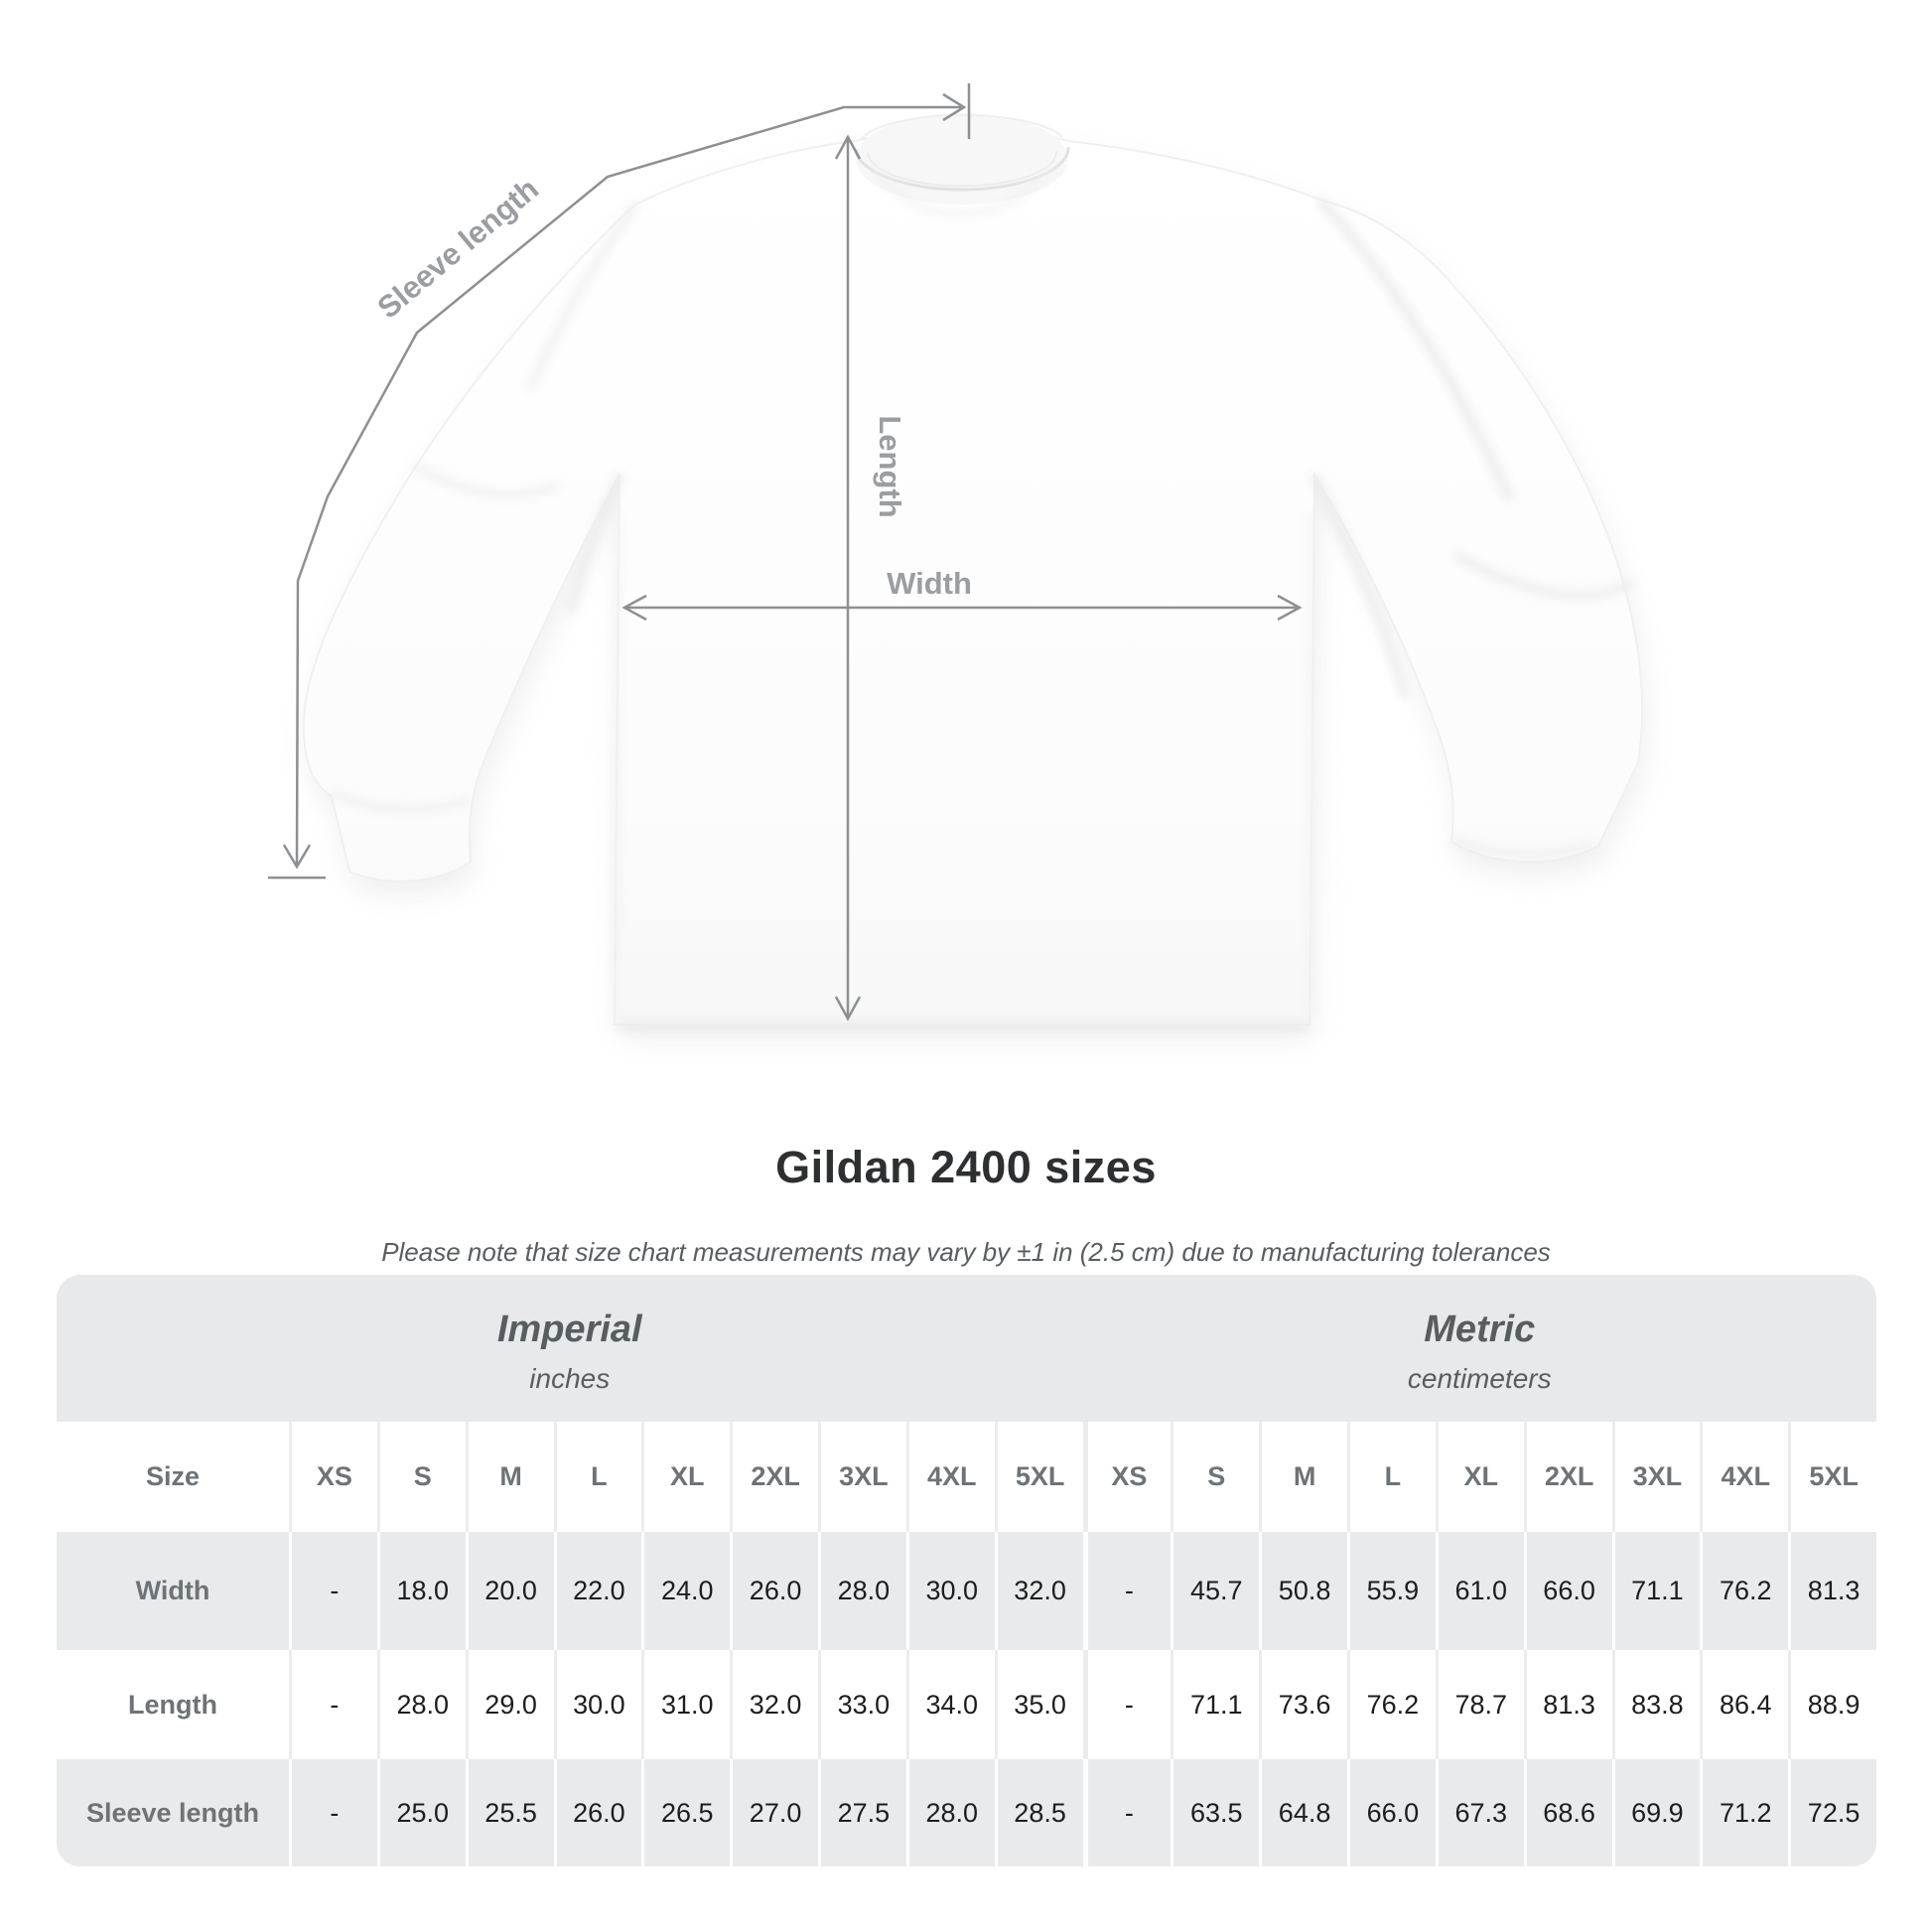 The image size is (1932, 1932). I want to click on value-width-metric-s: 45.7, so click(1215, 1591).